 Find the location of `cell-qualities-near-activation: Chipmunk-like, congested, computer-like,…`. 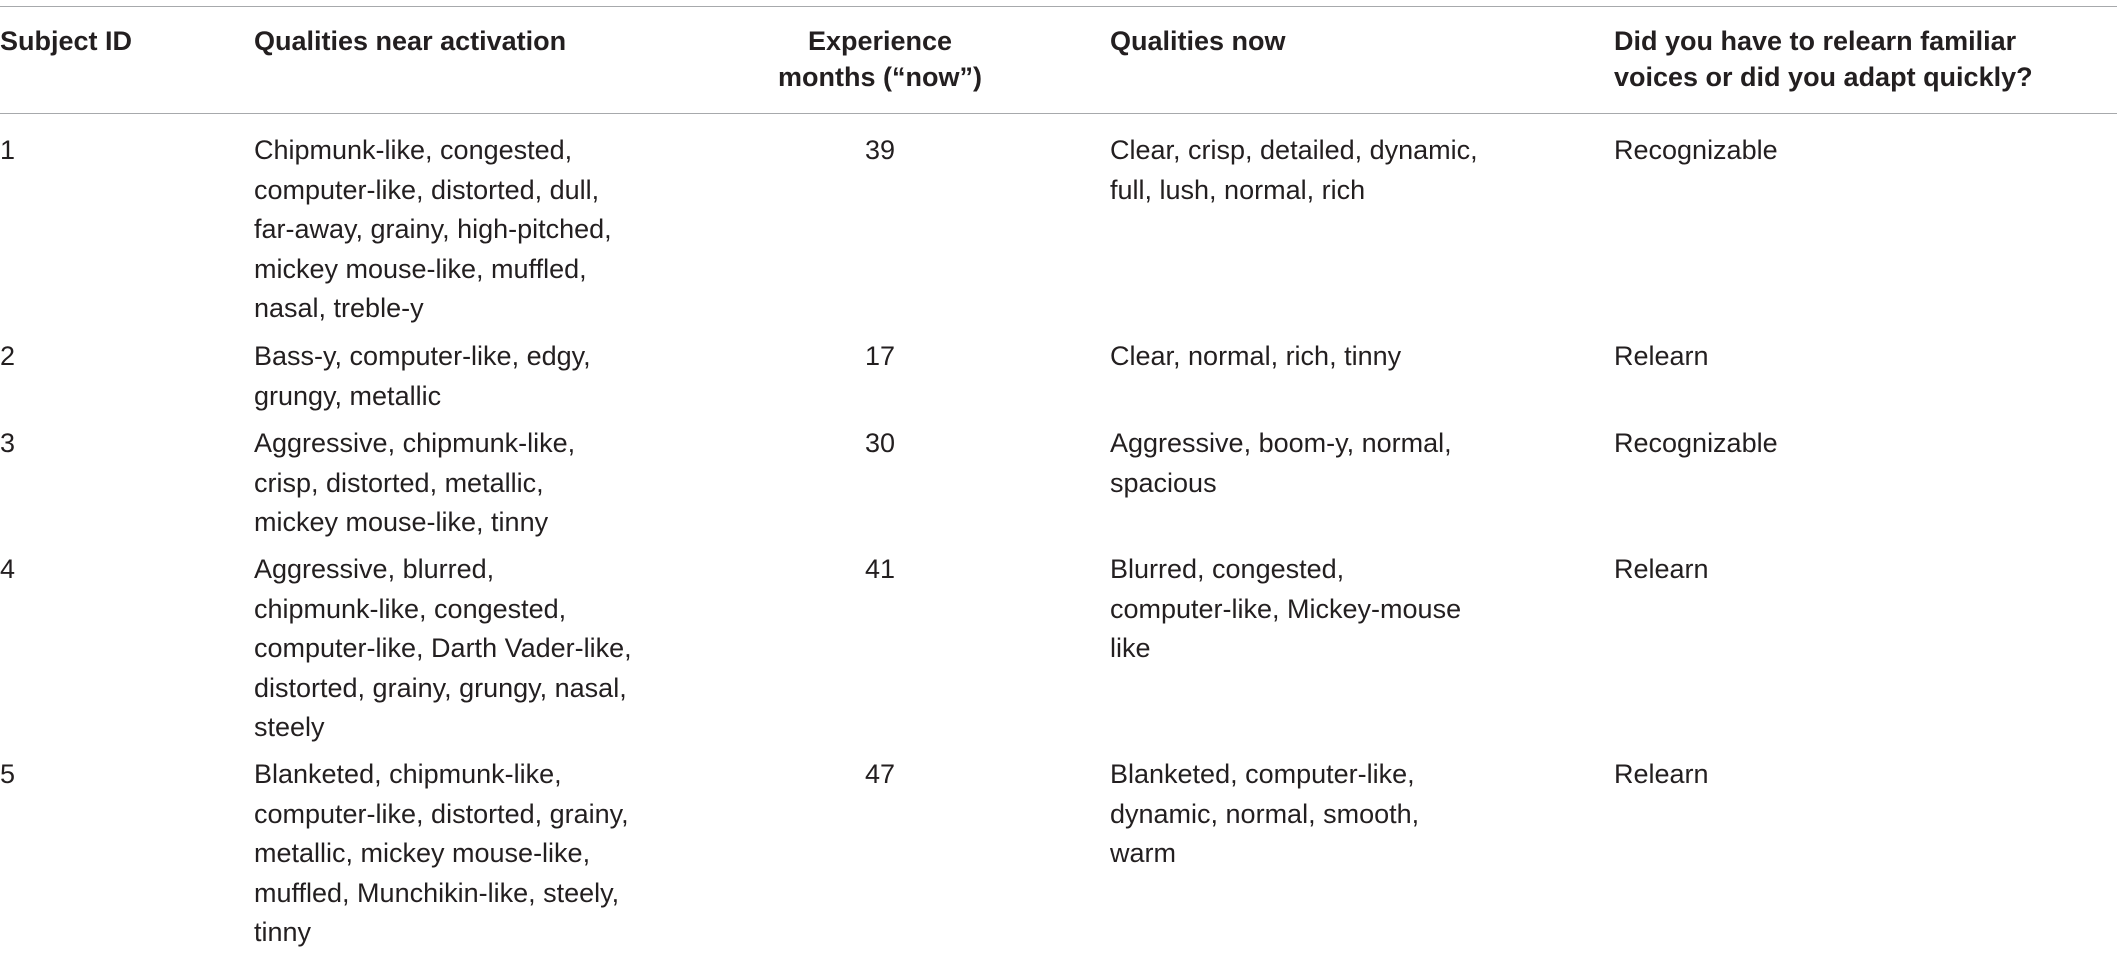

cell-qualities-near-activation: Chipmunk-like, congested, computer-like,… is located at coordinates (433, 229).